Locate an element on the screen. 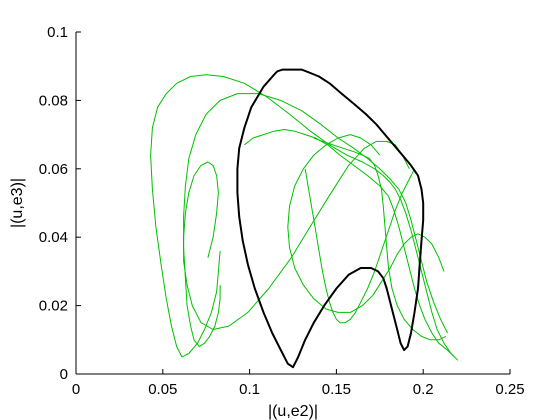  y-tick-label: 0.1 is located at coordinates (57, 32).